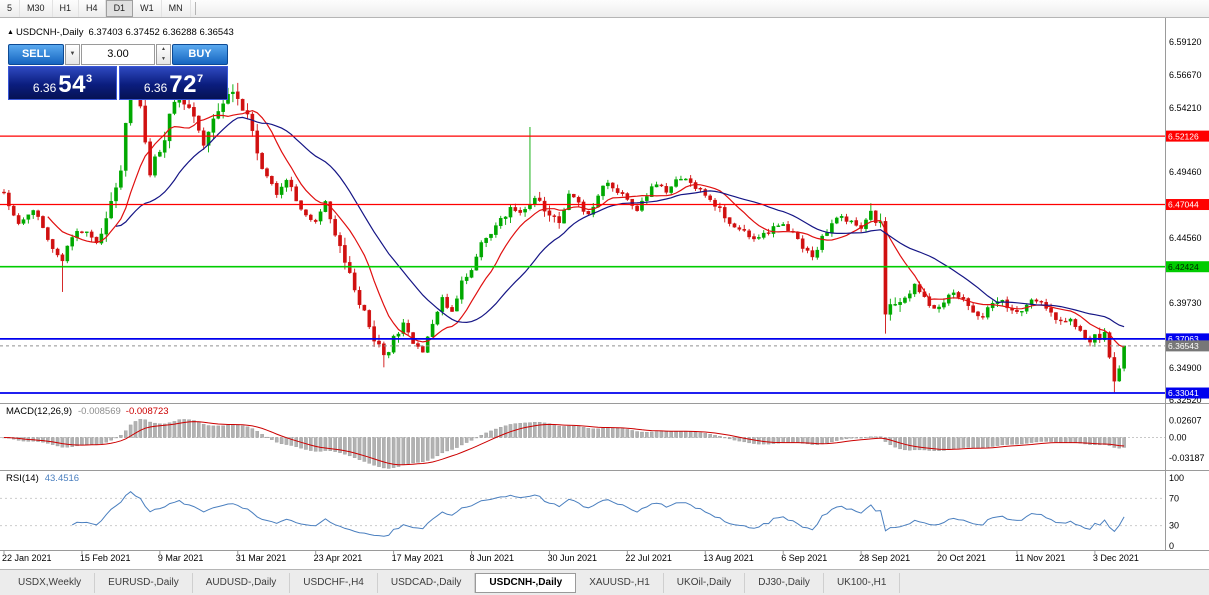 This screenshot has width=1209, height=595. I want to click on macd-name: MACD(12,26,9), so click(39, 411).